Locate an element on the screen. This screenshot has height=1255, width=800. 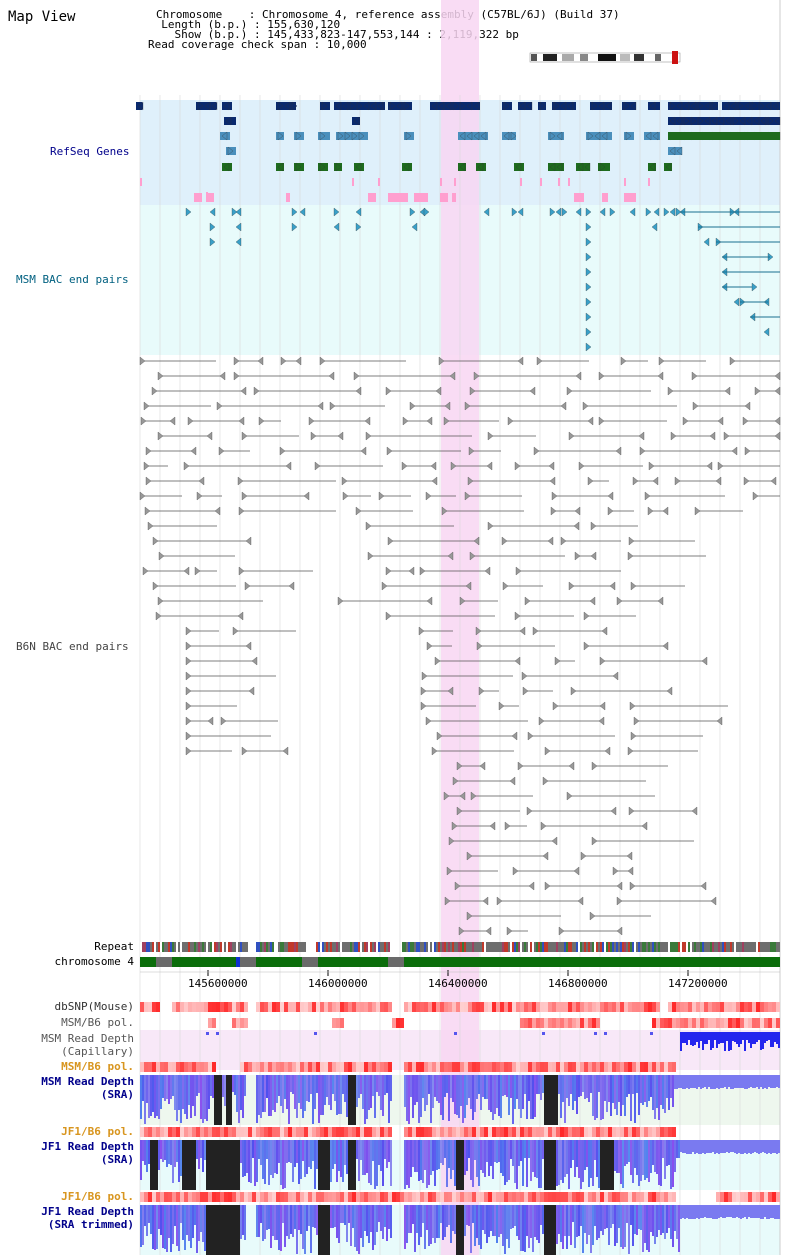
b6n-bac-track-label: B6N BAC end pairs is located at coordinates (72, 646).